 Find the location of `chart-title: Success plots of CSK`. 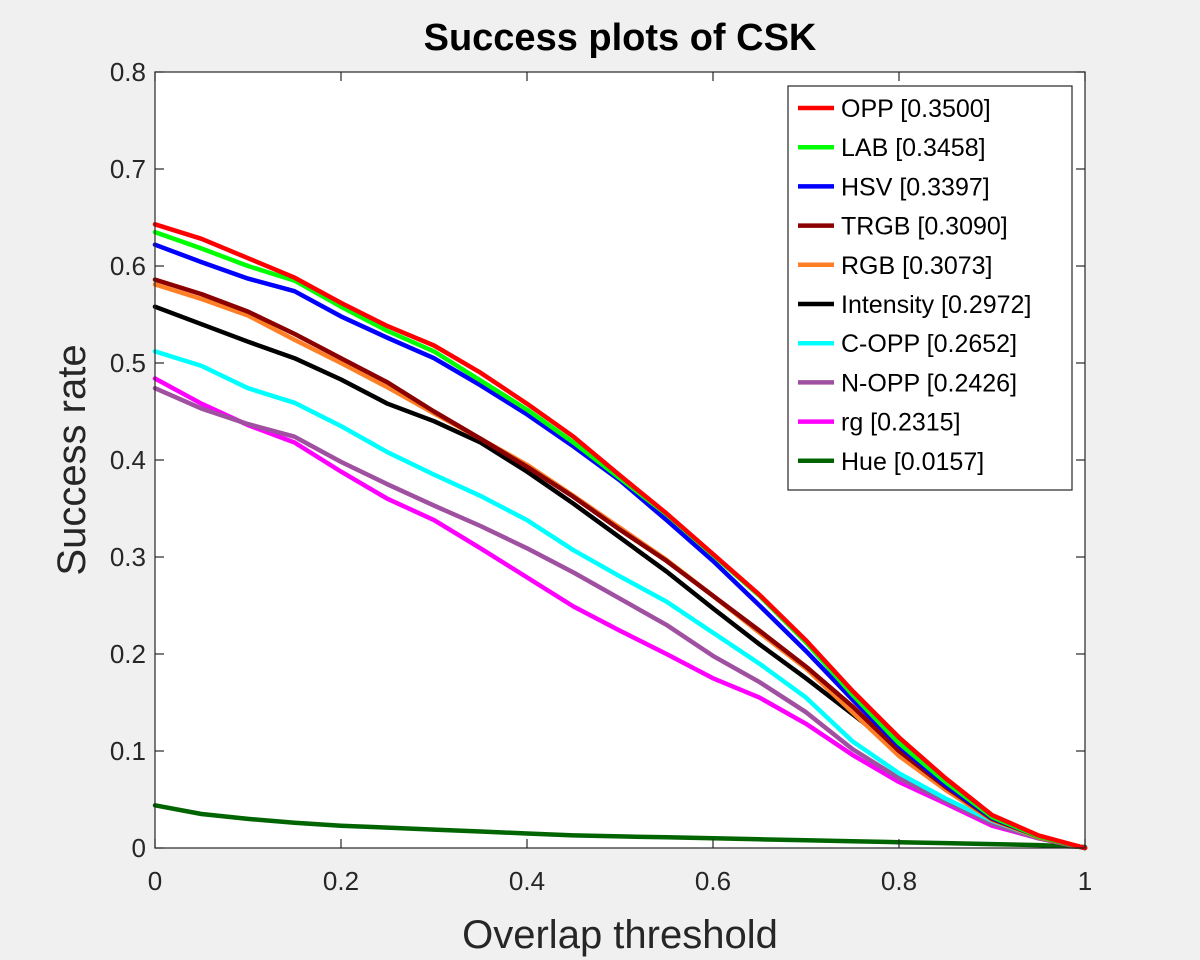

chart-title: Success plots of CSK is located at coordinates (620, 38).